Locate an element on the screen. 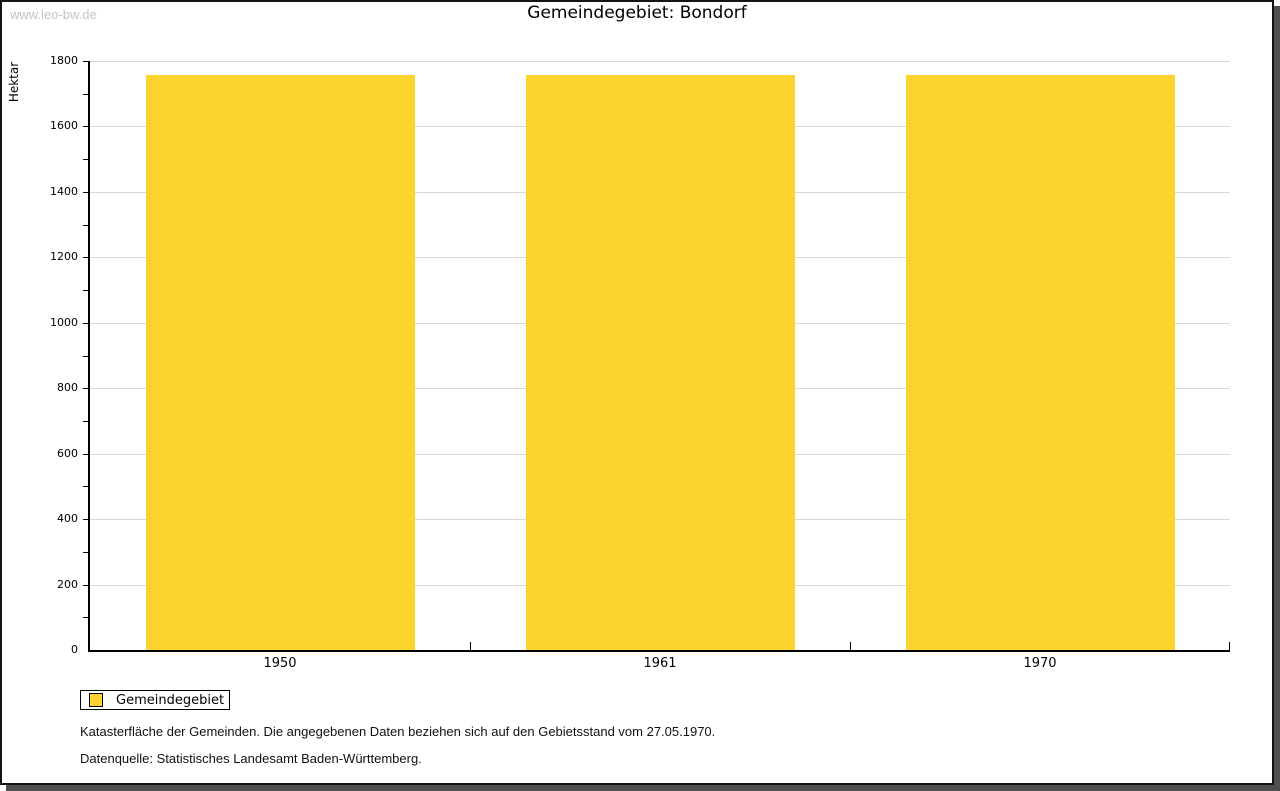 This screenshot has height=791, width=1280. gridline is located at coordinates (660, 61).